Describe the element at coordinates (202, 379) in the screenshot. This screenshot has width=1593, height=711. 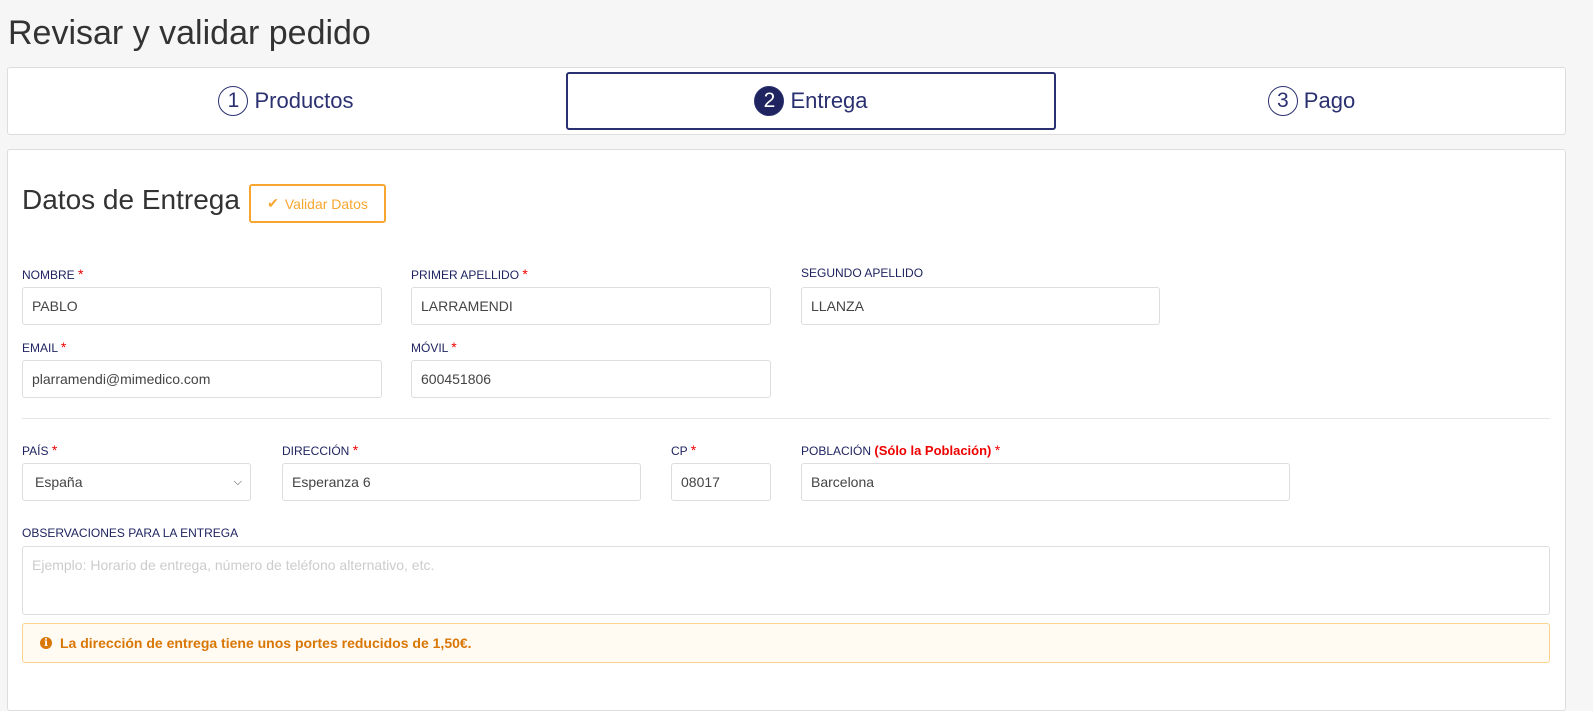
I see `email-input: plarramendi@mimedico.com` at that location.